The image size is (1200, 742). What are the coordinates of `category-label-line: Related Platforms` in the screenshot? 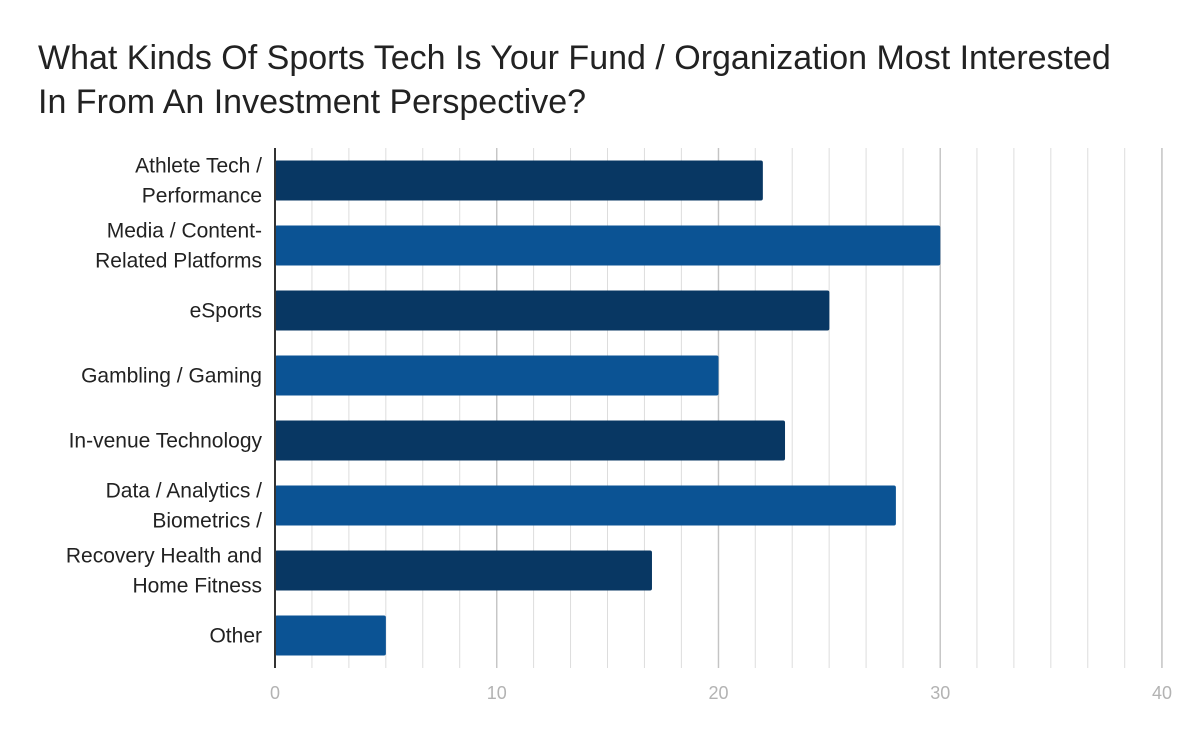 It's located at (178, 261).